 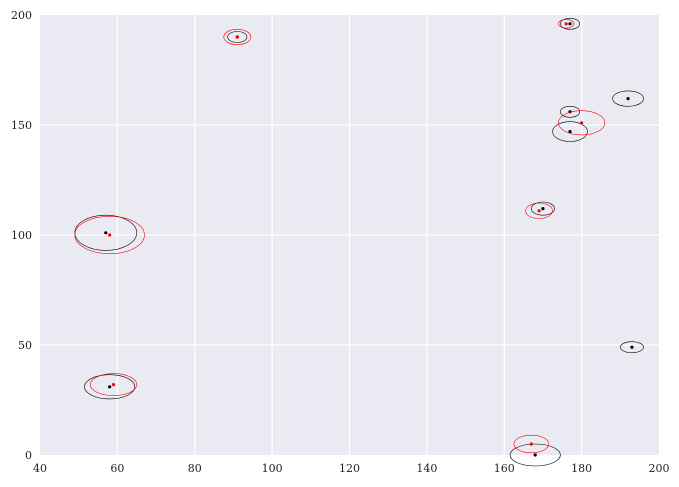 What do you see at coordinates (349, 468) in the screenshot?
I see `x-tick-label: 120` at bounding box center [349, 468].